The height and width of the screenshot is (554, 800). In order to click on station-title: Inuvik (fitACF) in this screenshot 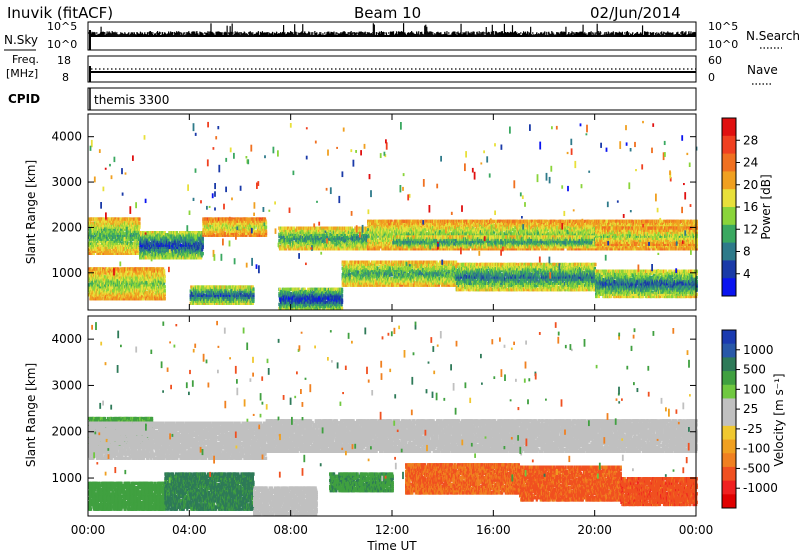, I will do `click(60, 13)`.